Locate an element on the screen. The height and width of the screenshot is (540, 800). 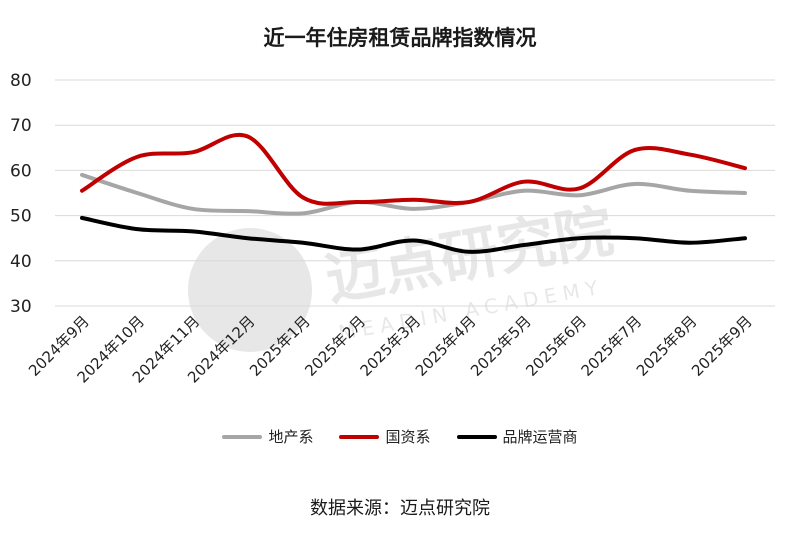
y-tick-label: 50 is located at coordinates (21, 217).